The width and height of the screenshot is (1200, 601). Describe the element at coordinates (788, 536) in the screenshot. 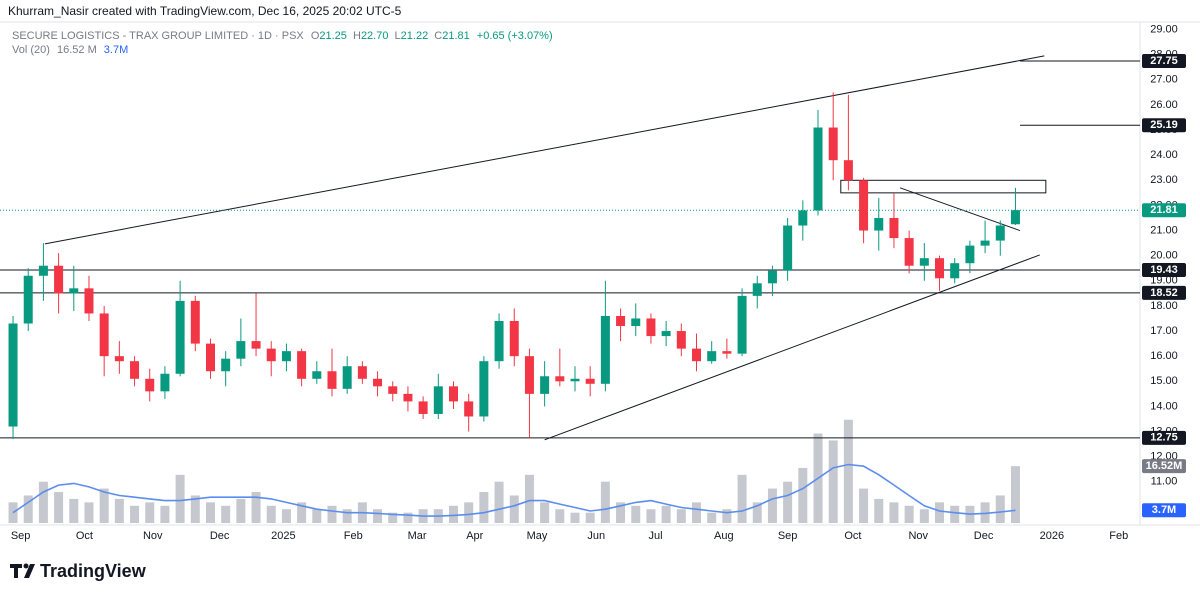

I see `x-tick-label: Sep` at that location.